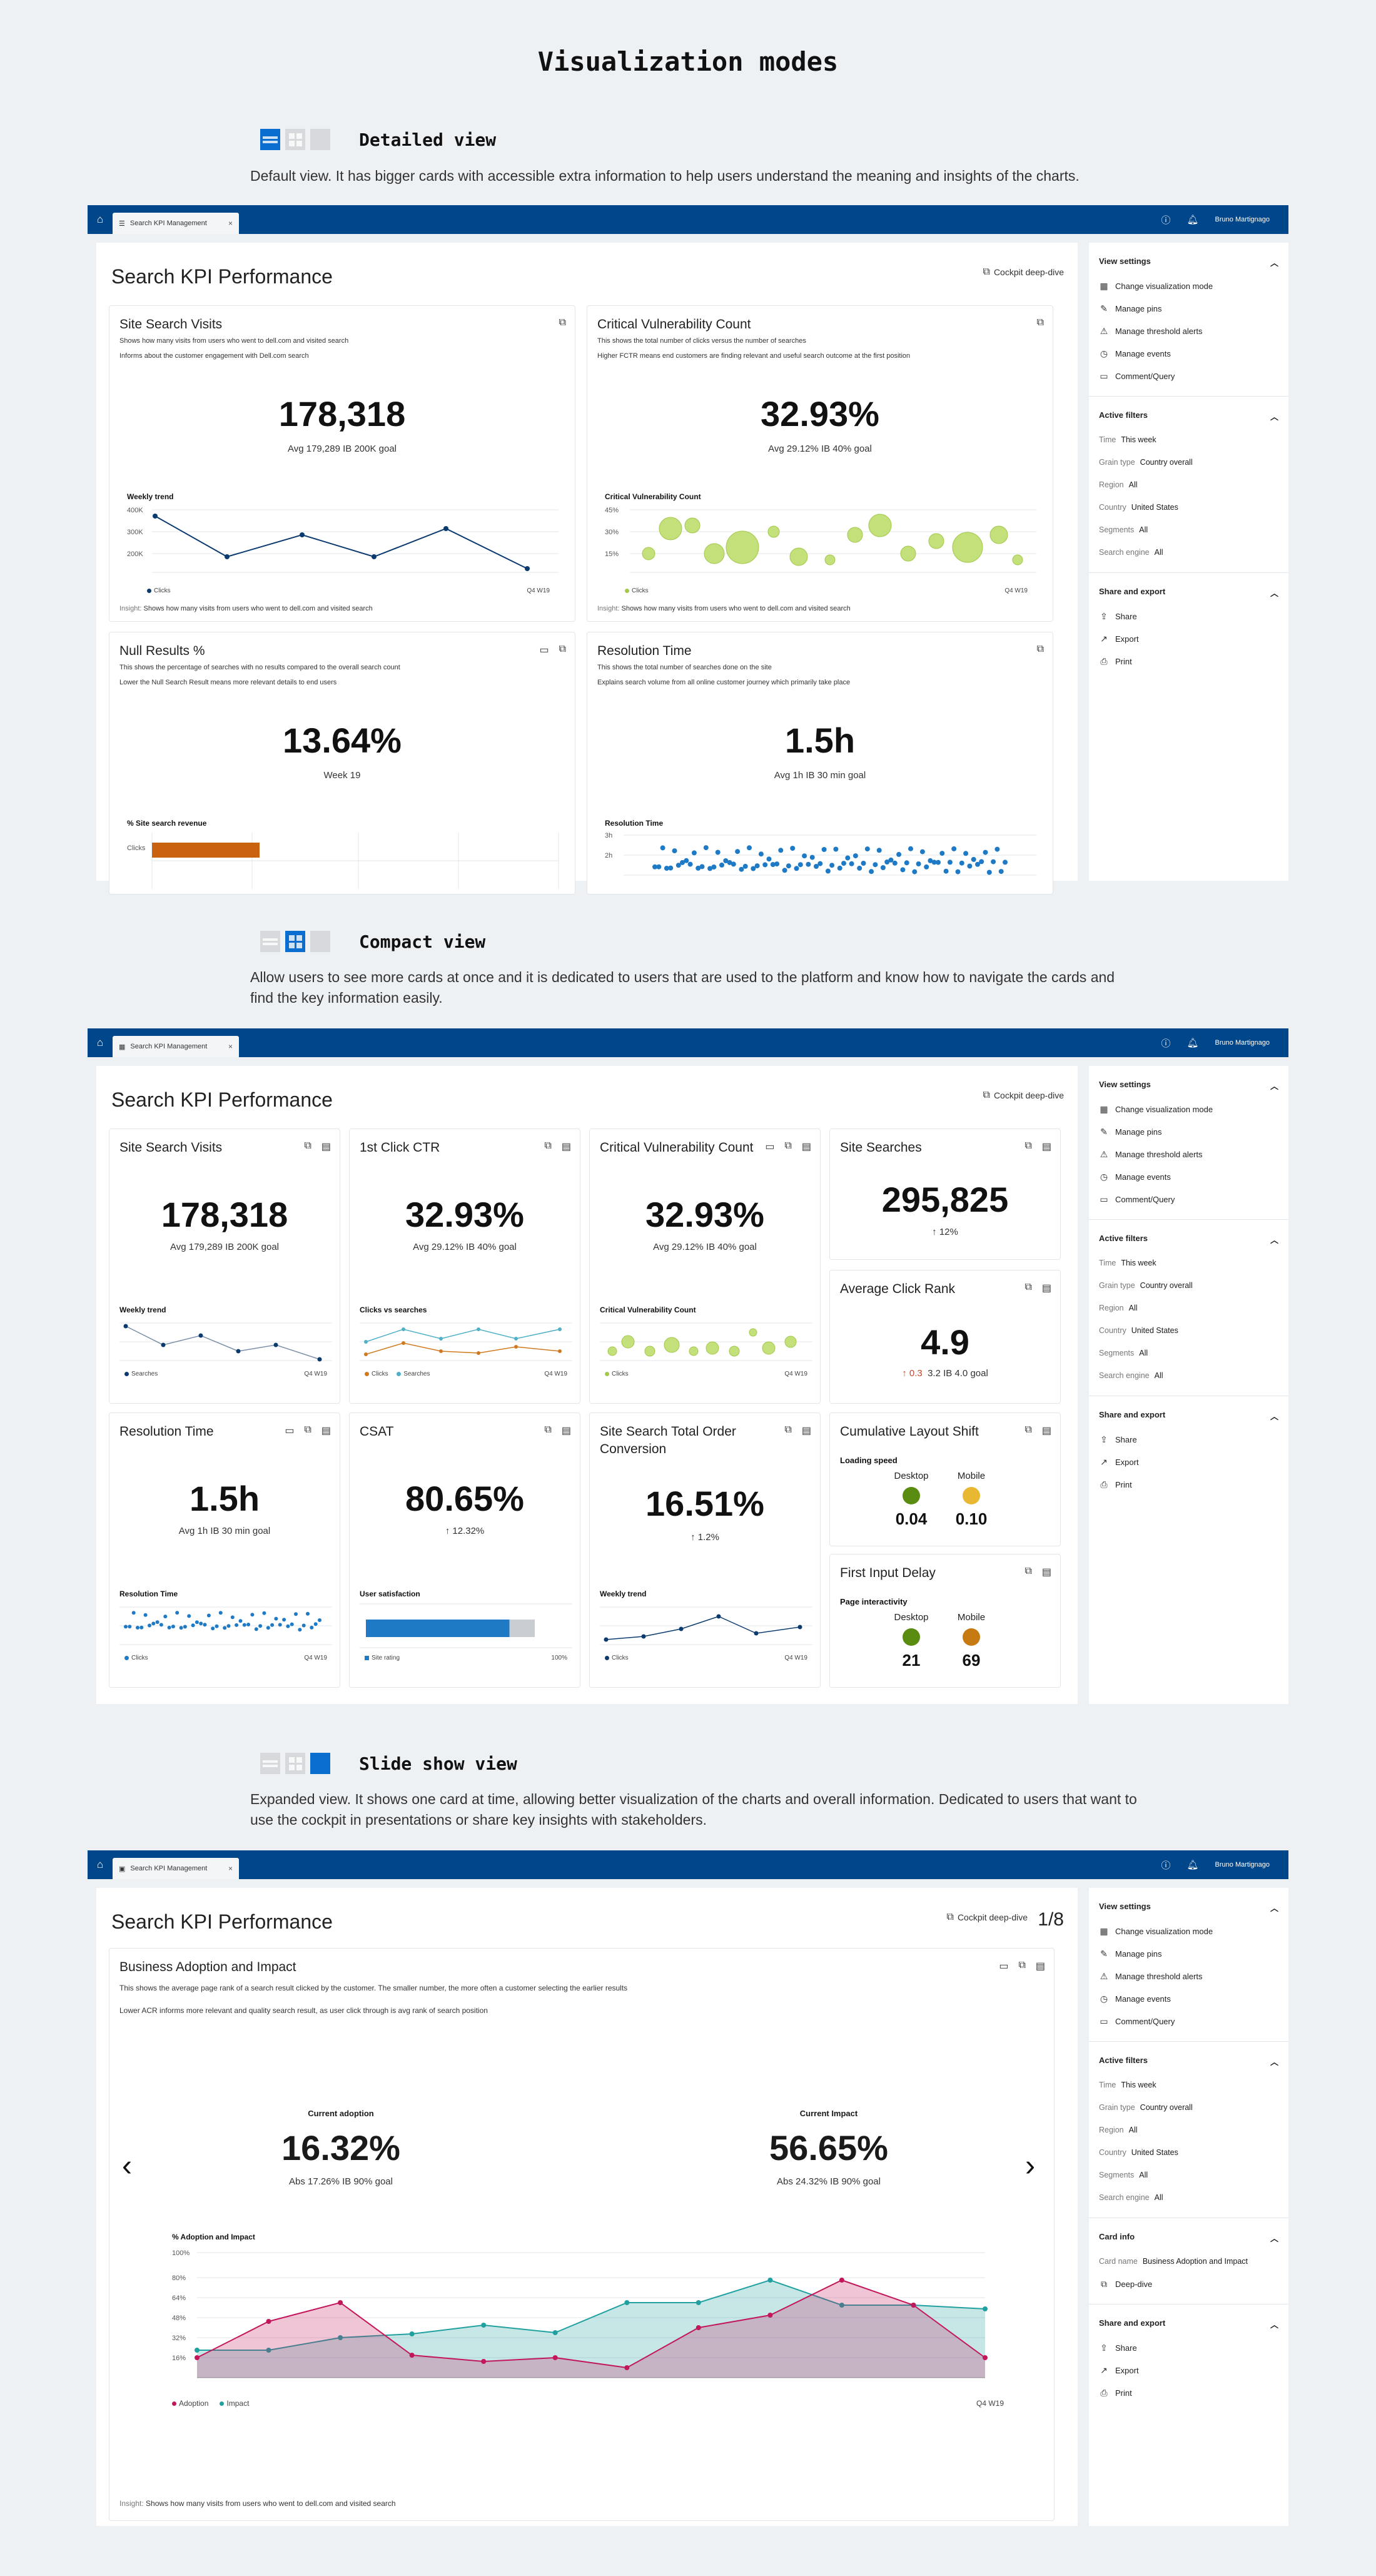  Describe the element at coordinates (1127, 1263) in the screenshot. I see `filter-item: Time This week` at that location.